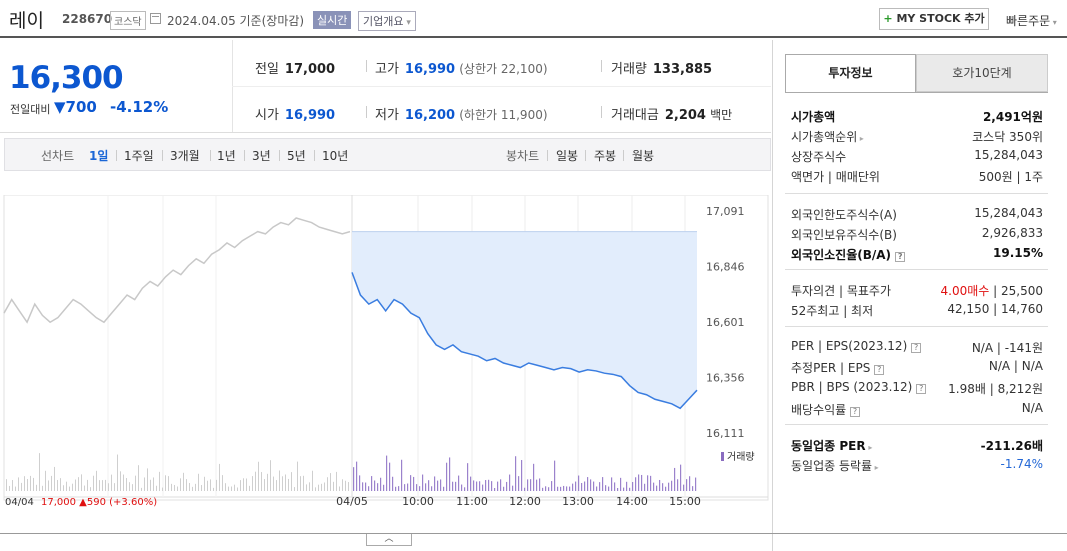 This screenshot has height=551, width=1067. I want to click on period-1d: 1일, so click(99, 156).